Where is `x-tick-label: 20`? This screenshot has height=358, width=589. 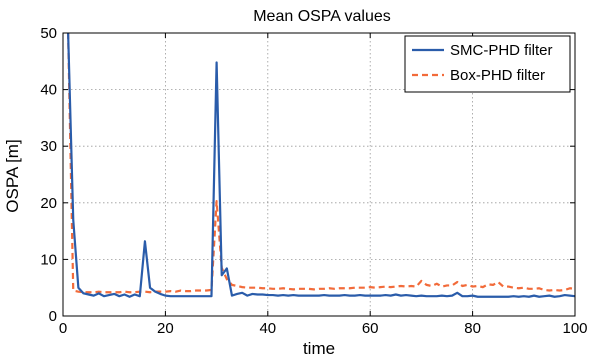 x-tick-label: 20 is located at coordinates (165, 328).